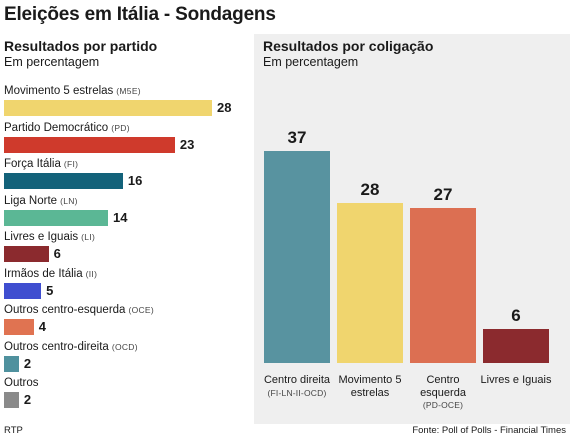 The width and height of the screenshot is (570, 442). Describe the element at coordinates (71, 164) in the screenshot. I see `party-abbreviation: (FI)` at that location.